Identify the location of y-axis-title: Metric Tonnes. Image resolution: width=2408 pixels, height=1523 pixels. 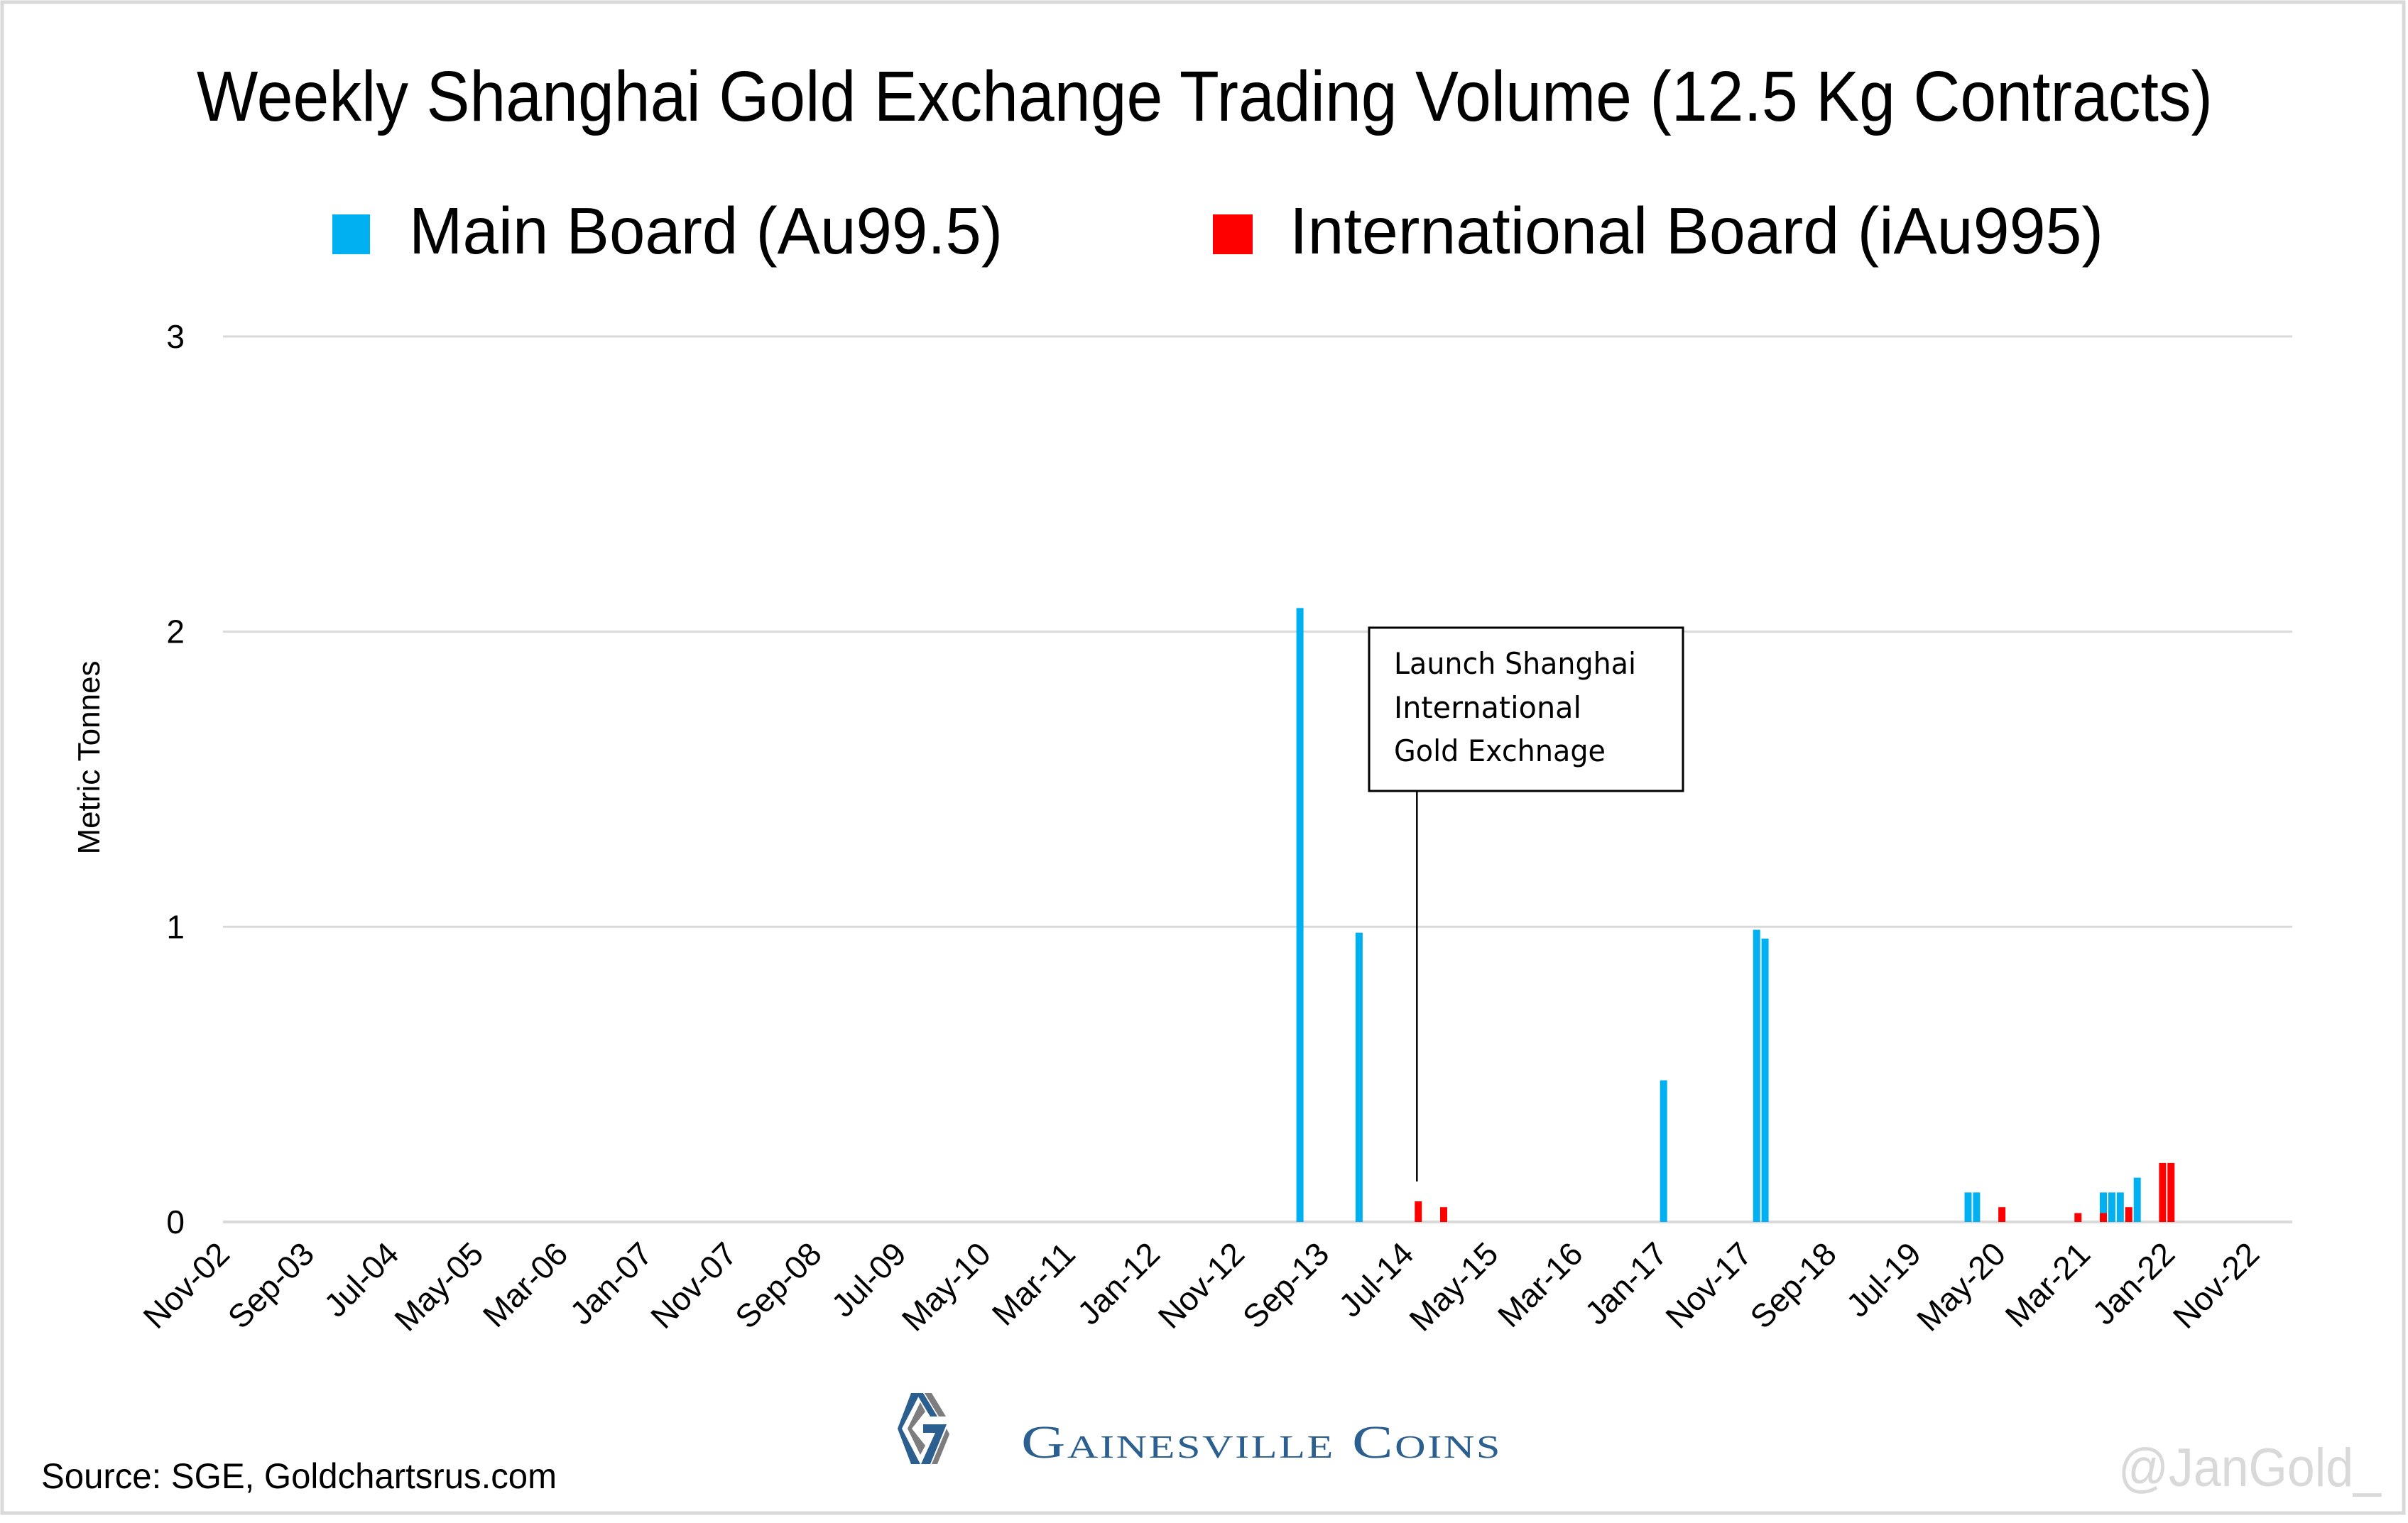
(89, 757).